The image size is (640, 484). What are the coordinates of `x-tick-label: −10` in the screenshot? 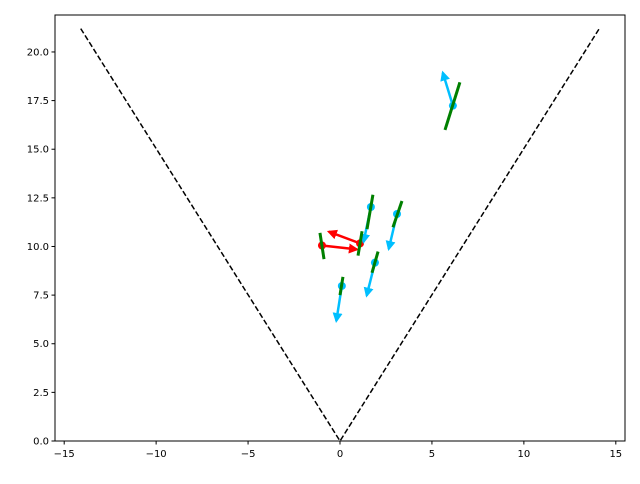 It's located at (156, 454).